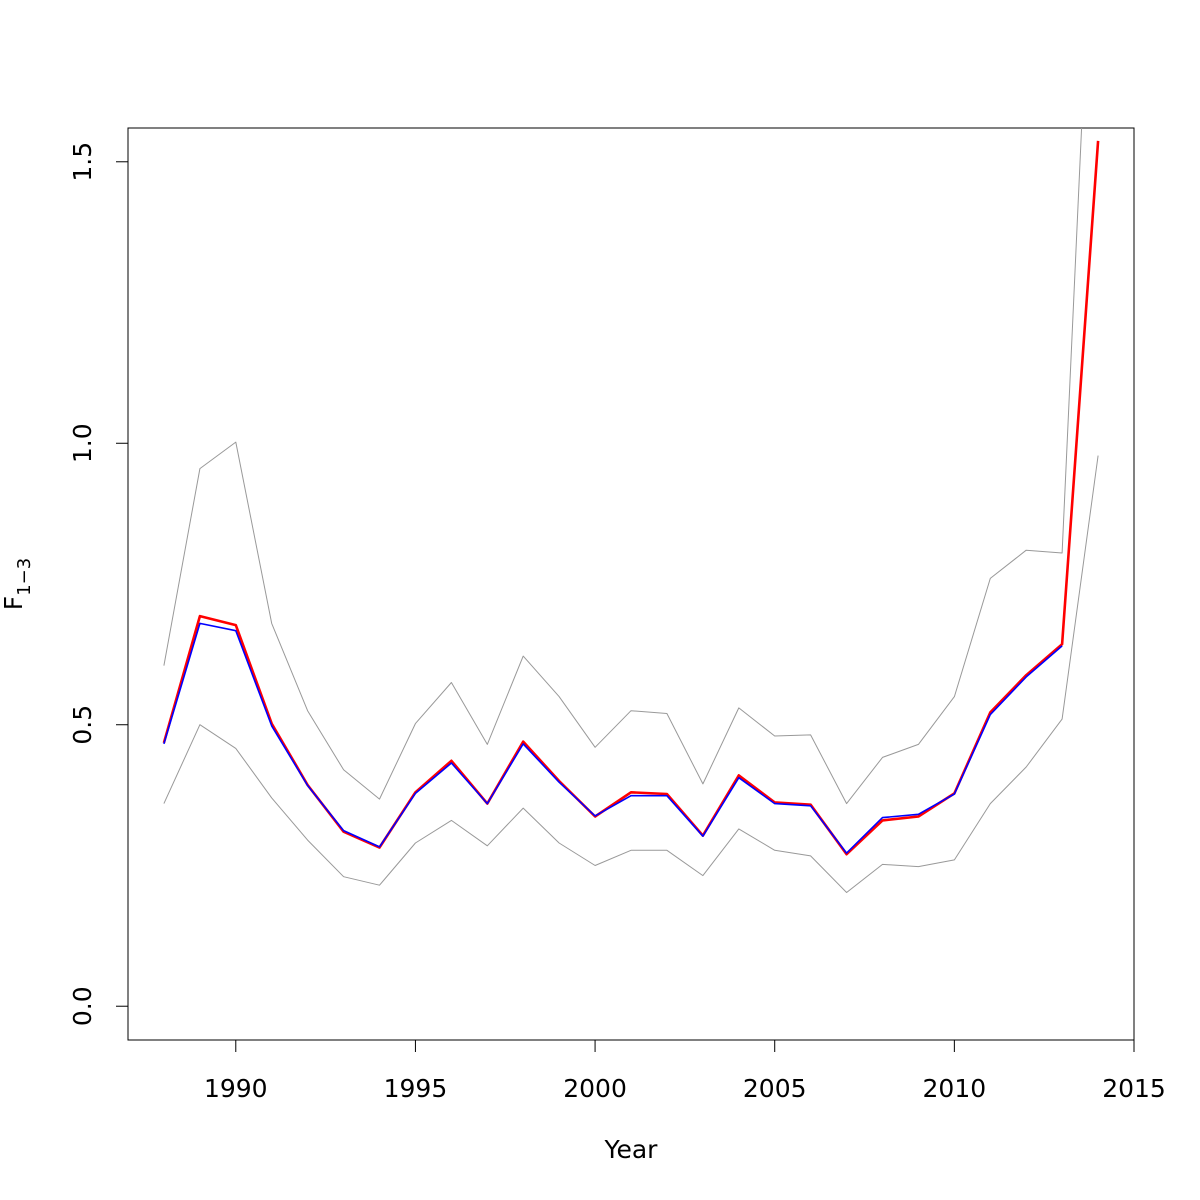 This screenshot has height=1200, width=1200. What do you see at coordinates (98, 584) in the screenshot?
I see `y-axis: 0.0 0.5 1.0 1.5` at bounding box center [98, 584].